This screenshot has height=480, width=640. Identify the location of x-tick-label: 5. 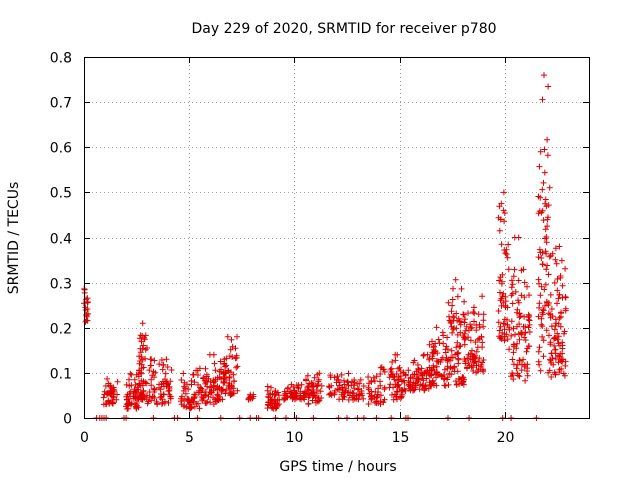
(189, 438).